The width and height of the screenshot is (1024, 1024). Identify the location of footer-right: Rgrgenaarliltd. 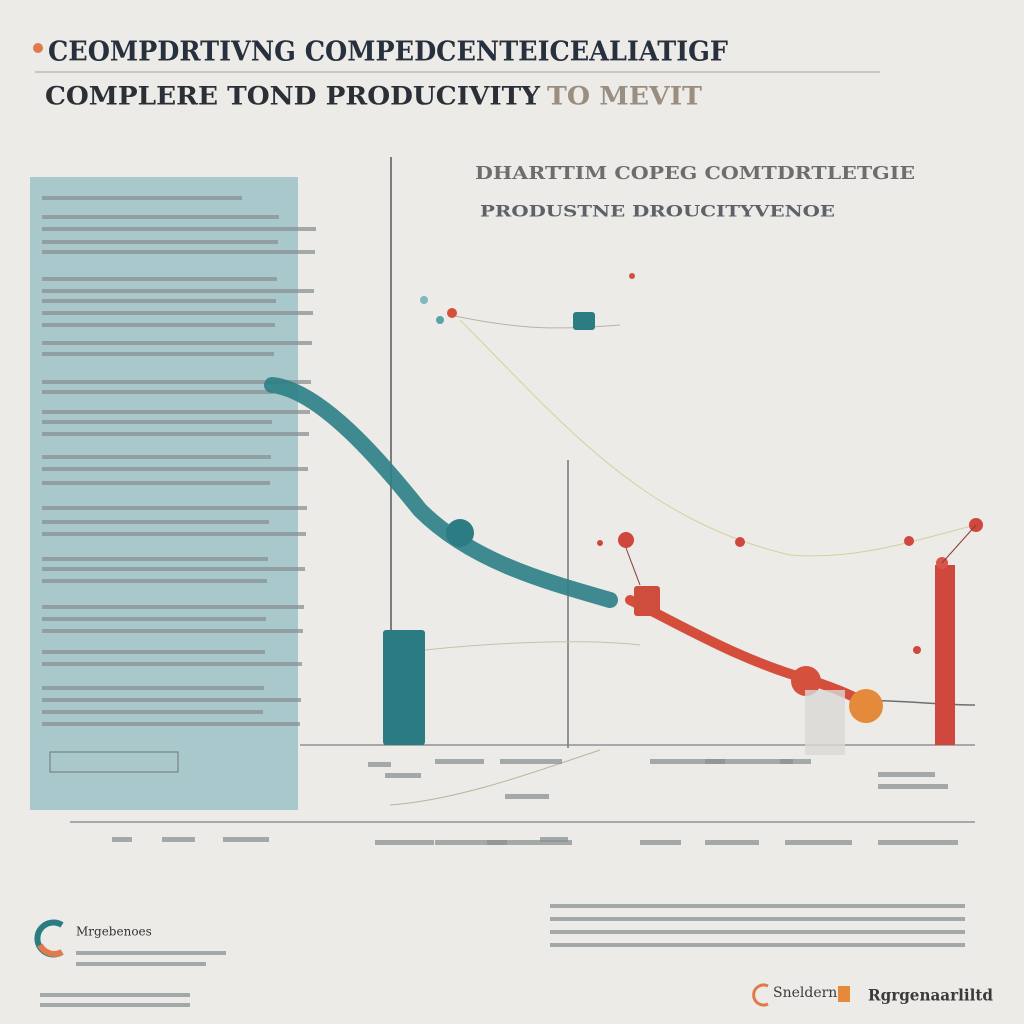
(930, 995).